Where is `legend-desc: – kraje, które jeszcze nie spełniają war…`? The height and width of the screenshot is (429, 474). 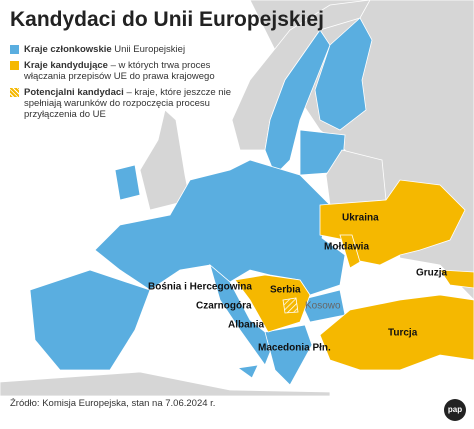 legend-desc: – kraje, które jeszcze nie spełniają war… is located at coordinates (127, 103).